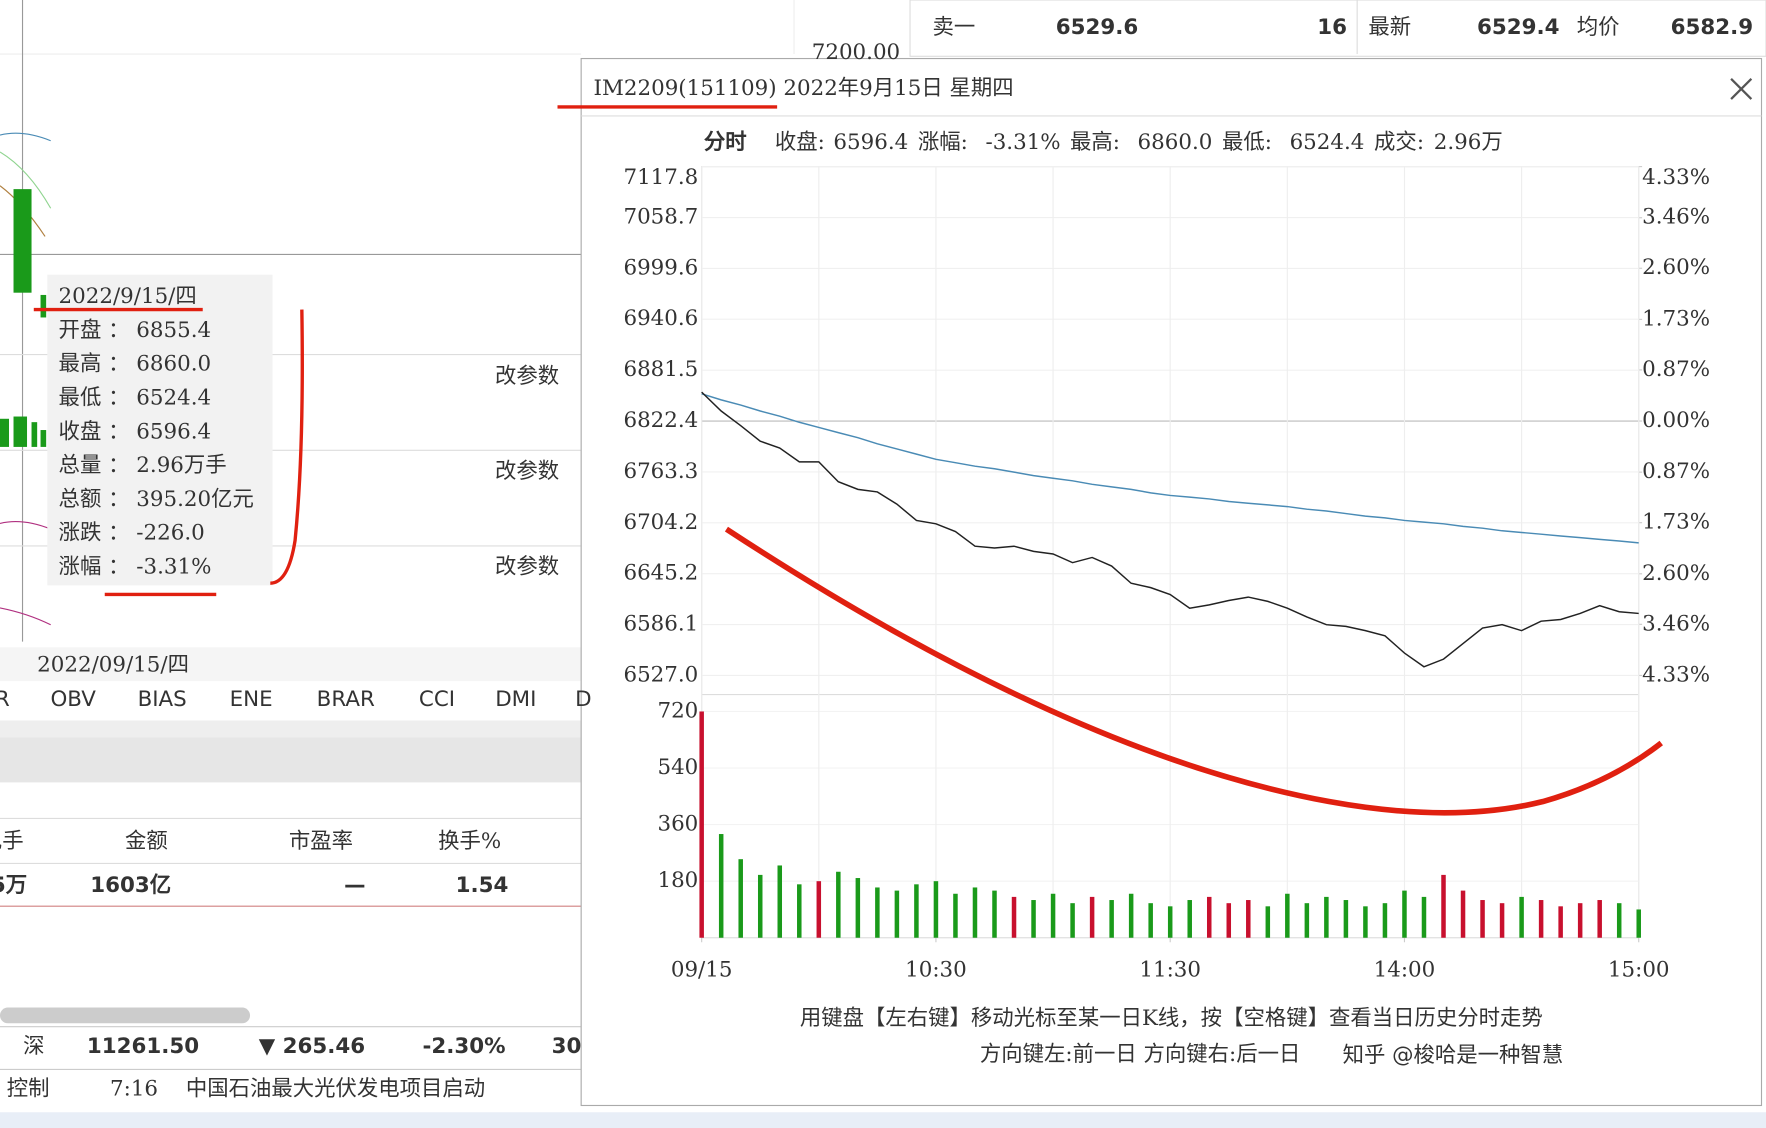  Describe the element at coordinates (335, 1089) in the screenshot. I see `news-text: 中国石油最大光伏发电项目启动` at that location.